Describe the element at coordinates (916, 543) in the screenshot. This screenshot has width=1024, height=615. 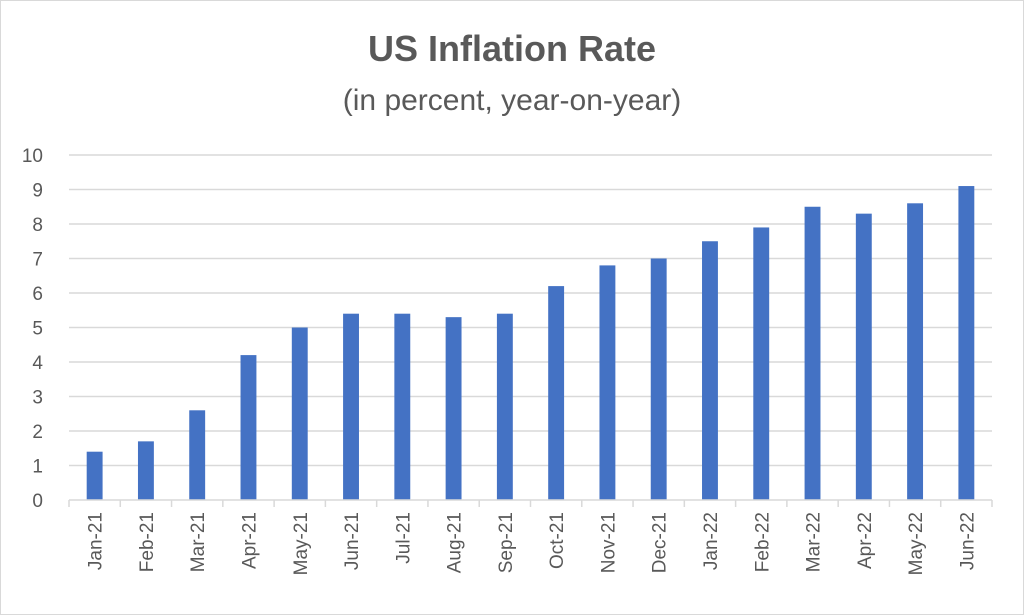
I see `x-tick-label: May-22` at that location.